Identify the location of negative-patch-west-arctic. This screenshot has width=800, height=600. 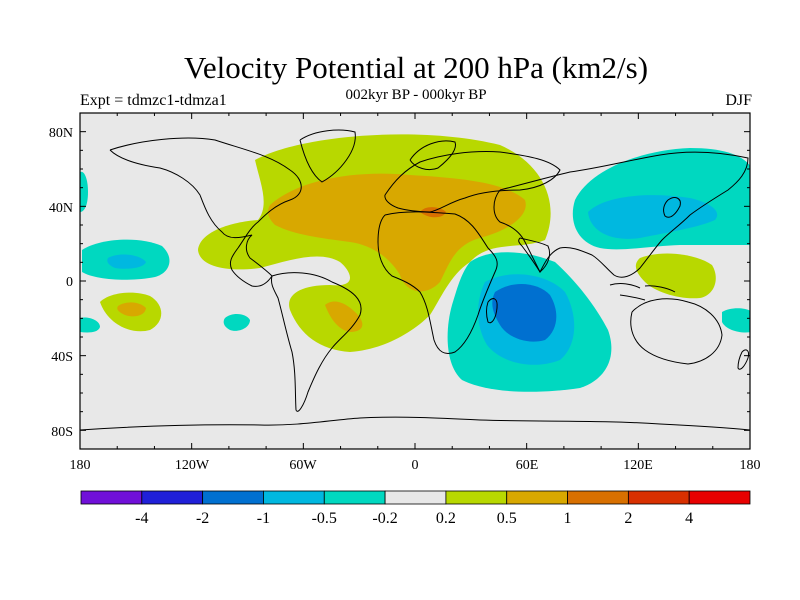
(84, 191).